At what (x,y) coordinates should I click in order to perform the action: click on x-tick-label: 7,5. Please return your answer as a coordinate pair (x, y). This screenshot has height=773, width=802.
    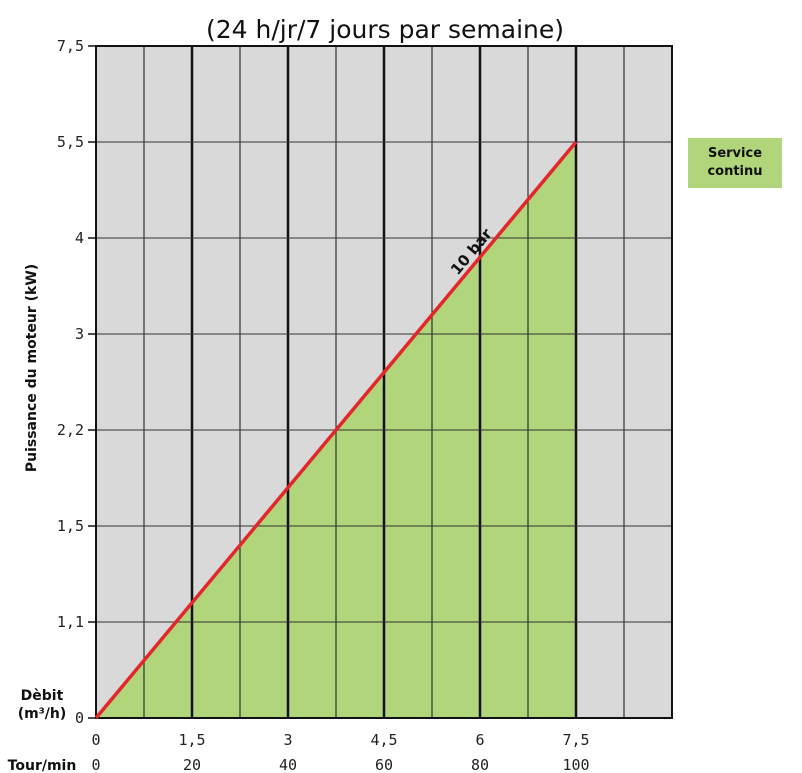
    Looking at the image, I should click on (575, 740).